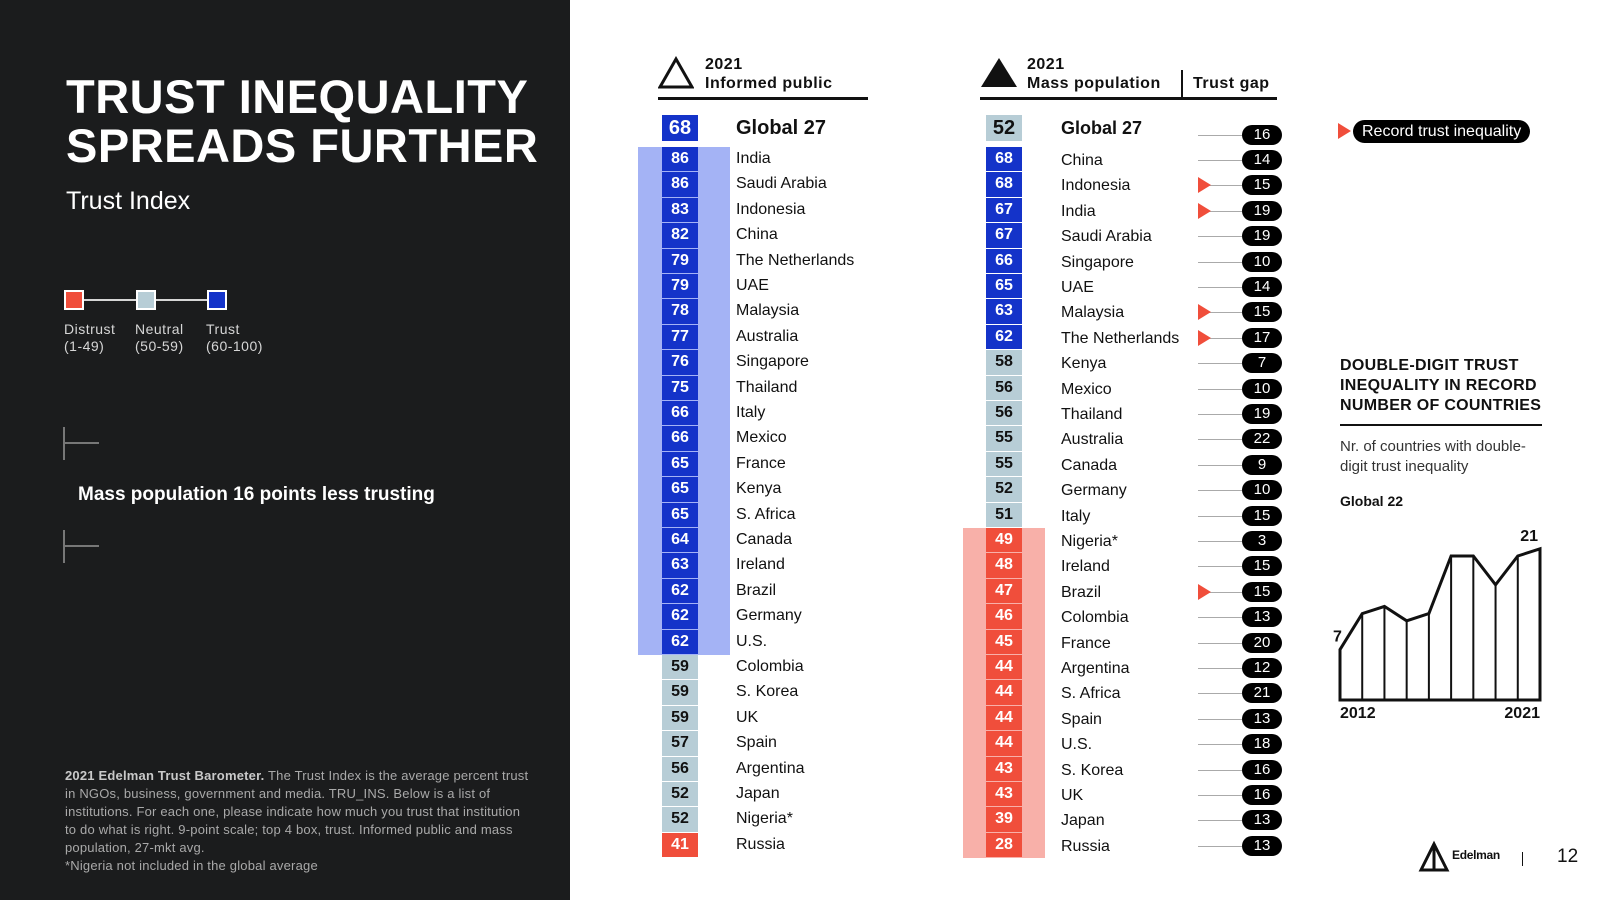  What do you see at coordinates (680, 337) in the screenshot?
I see `informed-value-cell: 77` at bounding box center [680, 337].